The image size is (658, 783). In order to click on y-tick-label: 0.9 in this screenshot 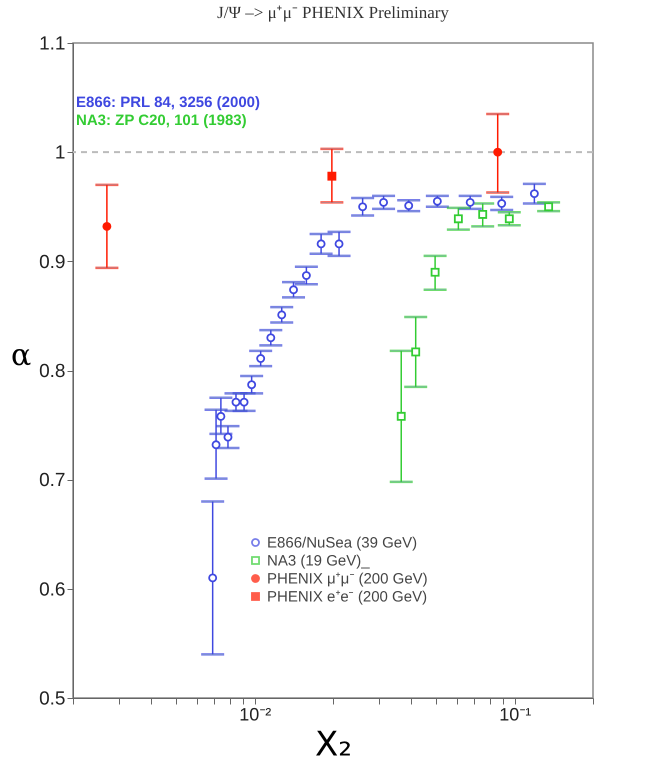, I will do `click(52, 262)`.